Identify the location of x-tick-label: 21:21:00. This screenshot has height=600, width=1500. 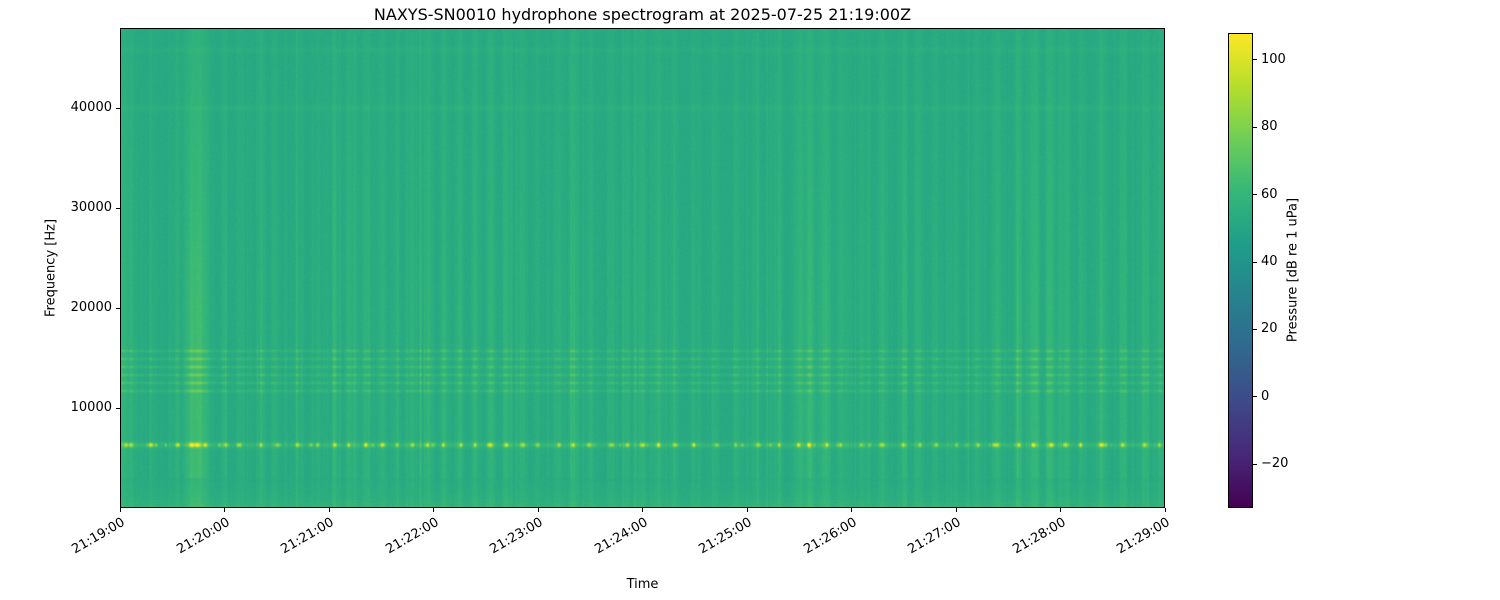
(307, 536).